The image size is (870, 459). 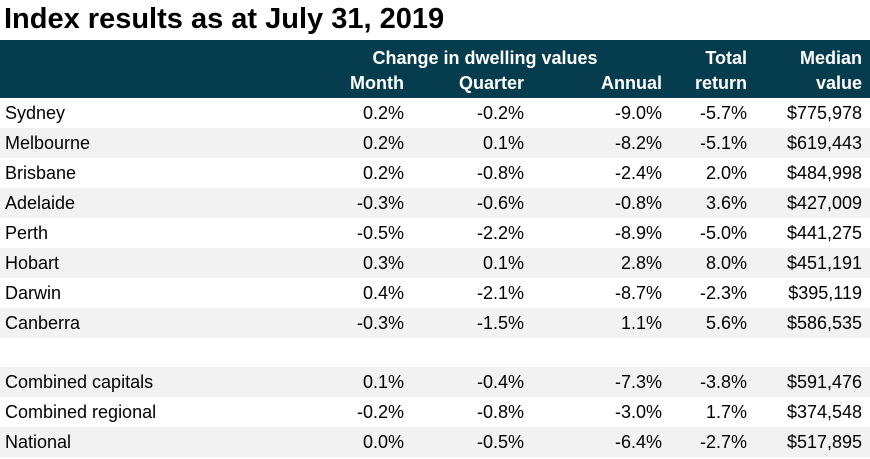 What do you see at coordinates (435, 143) in the screenshot?
I see `table-row: Melbourne 0.2% 0.1% -8.2% -5.1% $619,443` at bounding box center [435, 143].